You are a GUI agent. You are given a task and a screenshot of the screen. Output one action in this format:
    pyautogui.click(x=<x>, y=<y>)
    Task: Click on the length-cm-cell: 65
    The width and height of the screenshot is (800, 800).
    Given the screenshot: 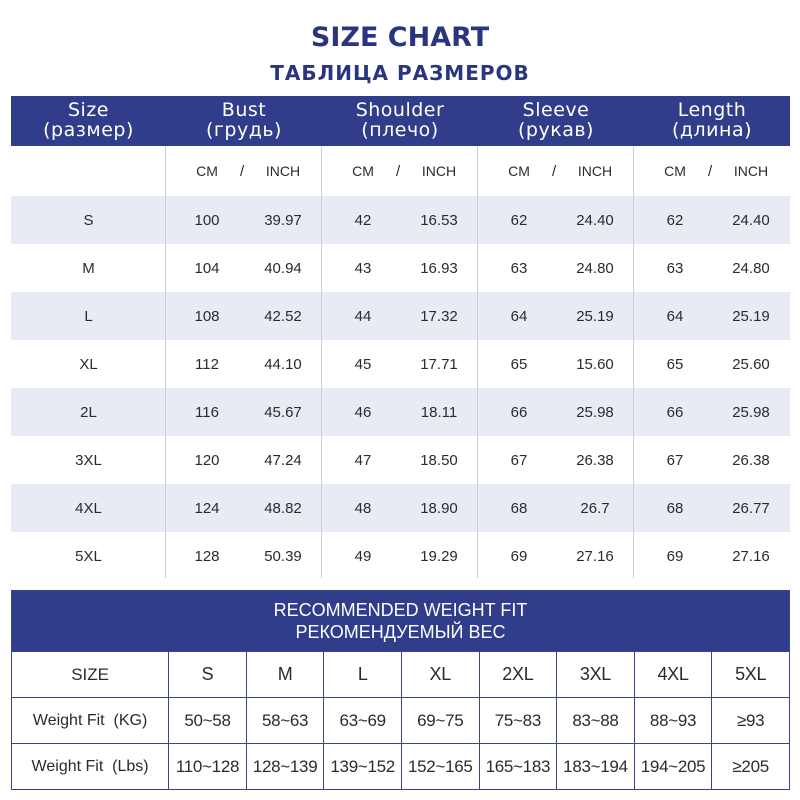 What is the action you would take?
    pyautogui.click(x=675, y=364)
    